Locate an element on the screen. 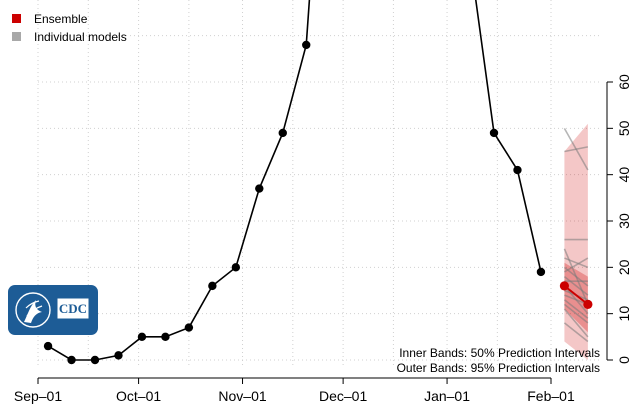  cdc-logo-text: CDC is located at coordinates (73, 308).